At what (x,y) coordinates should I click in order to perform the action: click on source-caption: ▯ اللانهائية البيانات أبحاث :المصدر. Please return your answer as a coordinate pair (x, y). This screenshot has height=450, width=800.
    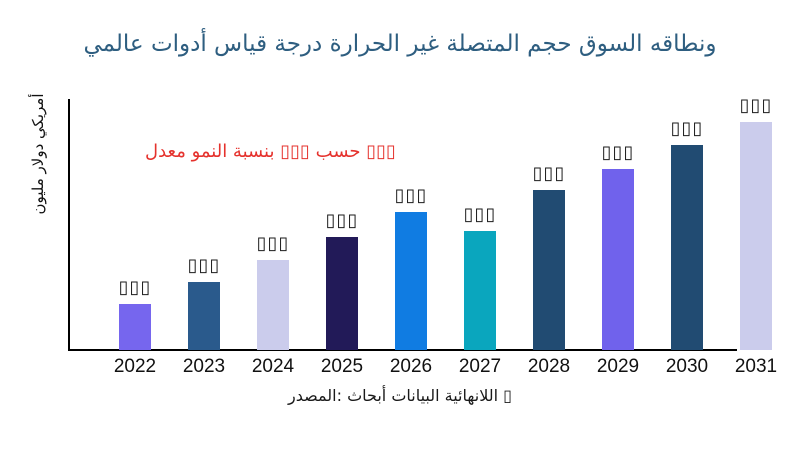
    Looking at the image, I should click on (400, 395).